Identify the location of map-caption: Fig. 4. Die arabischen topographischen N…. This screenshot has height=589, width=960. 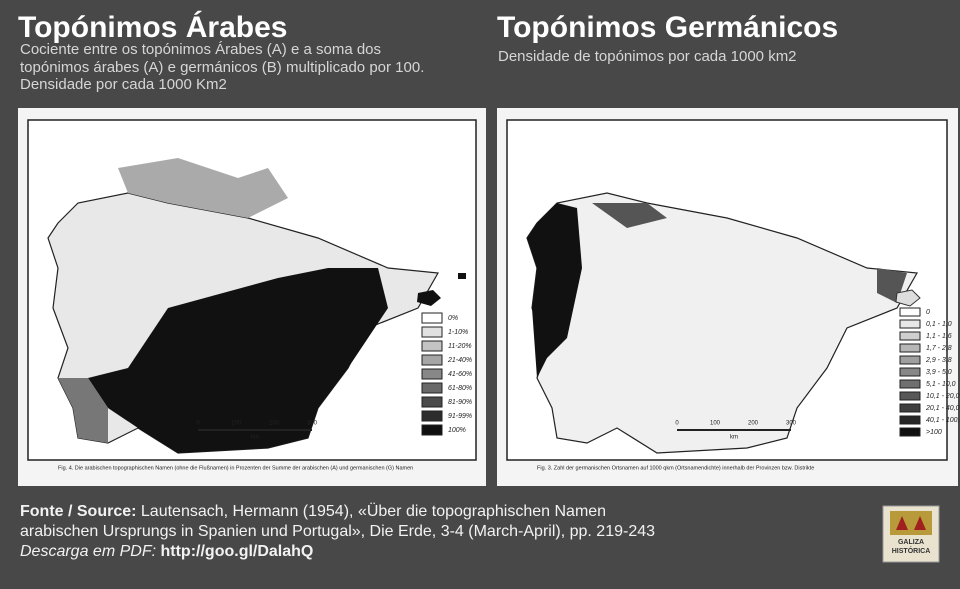
(235, 468).